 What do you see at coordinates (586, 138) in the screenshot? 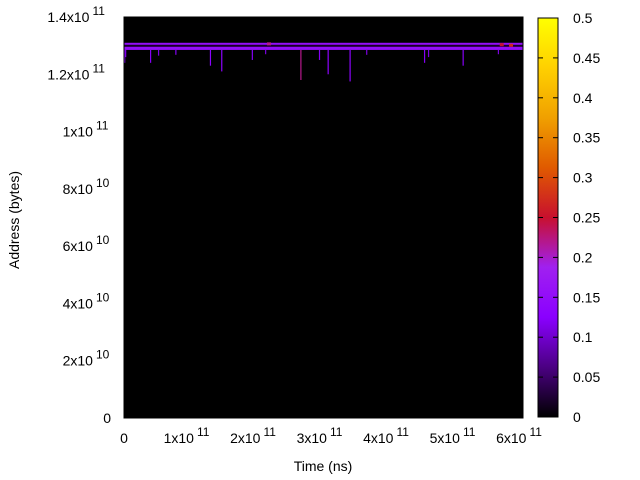
I see `colorbar-tick-label: 0.35` at bounding box center [586, 138].